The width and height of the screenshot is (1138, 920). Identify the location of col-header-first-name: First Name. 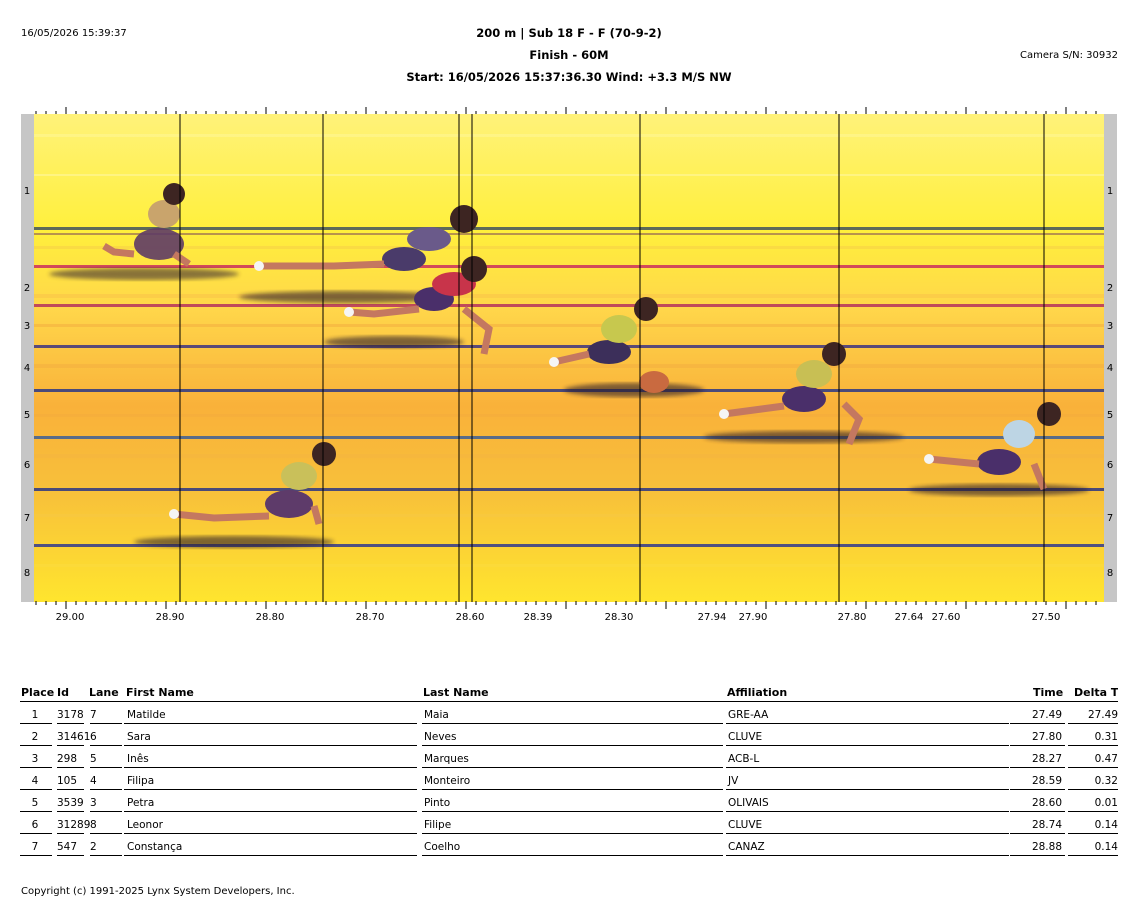
(160, 692).